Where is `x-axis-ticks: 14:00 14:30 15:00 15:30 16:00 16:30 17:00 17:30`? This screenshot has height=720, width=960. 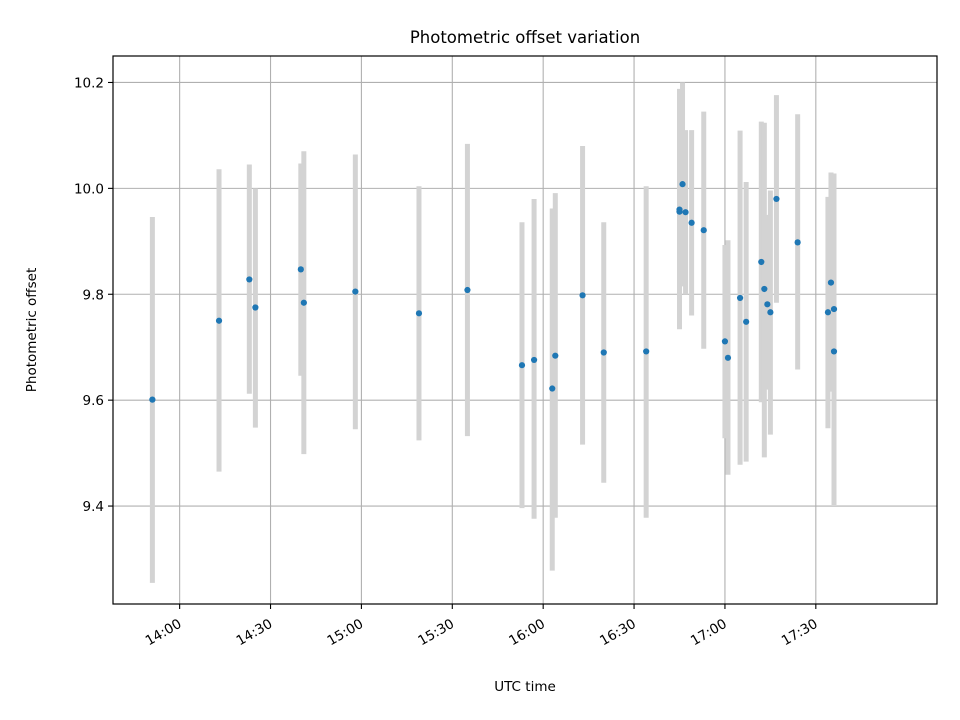
x-axis-ticks: 14:00 14:30 15:00 15:30 16:00 16:30 17:00 17:30 is located at coordinates (482, 626).